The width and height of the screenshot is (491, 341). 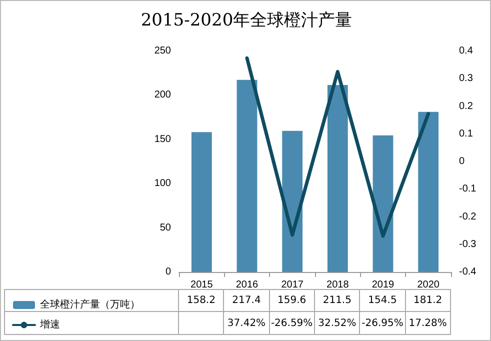 What do you see at coordinates (163, 95) in the screenshot?
I see `y-tick-label: 200` at bounding box center [163, 95].